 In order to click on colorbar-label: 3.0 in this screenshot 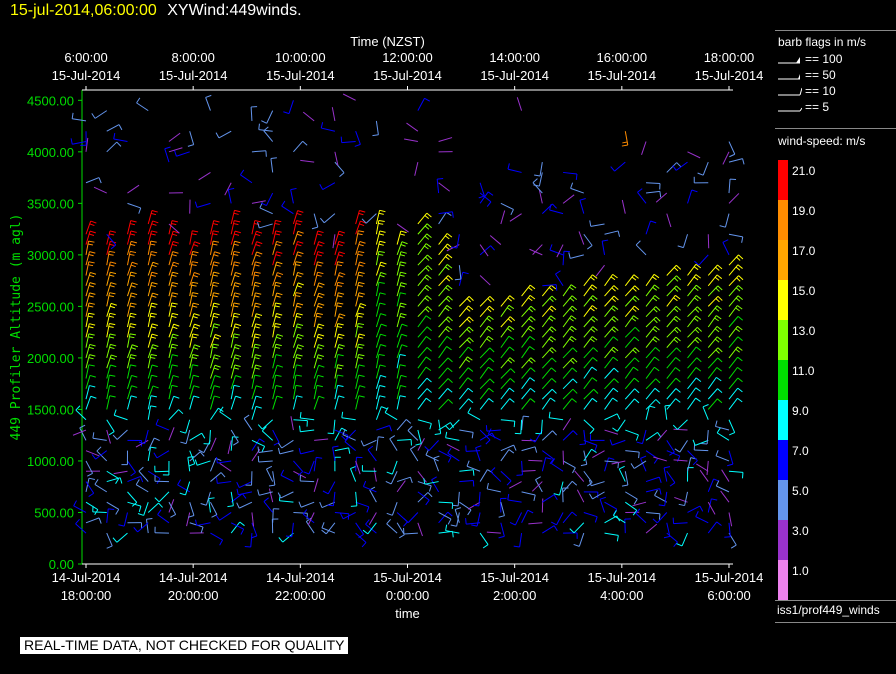, I will do `click(800, 531)`.